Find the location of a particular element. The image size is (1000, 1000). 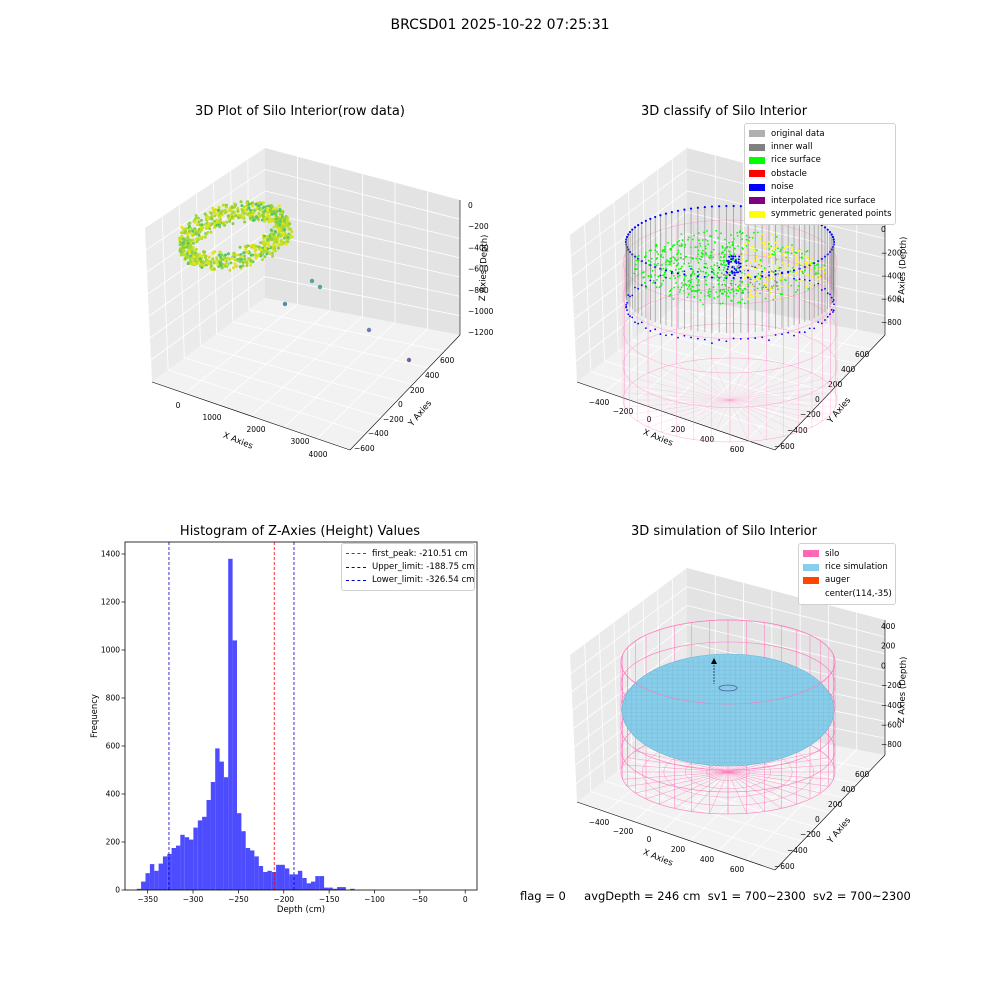

classify-grid-y is located at coordinates (689, 404).